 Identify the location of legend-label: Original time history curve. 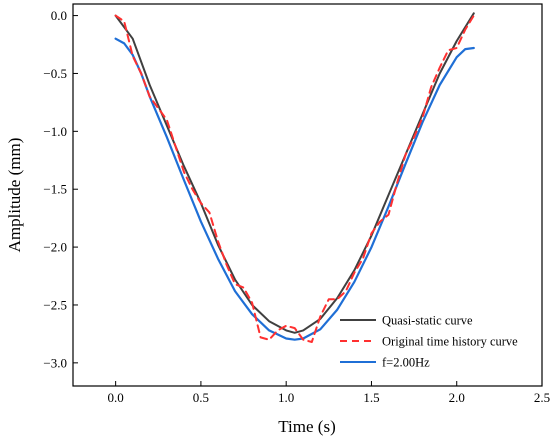
(450, 342).